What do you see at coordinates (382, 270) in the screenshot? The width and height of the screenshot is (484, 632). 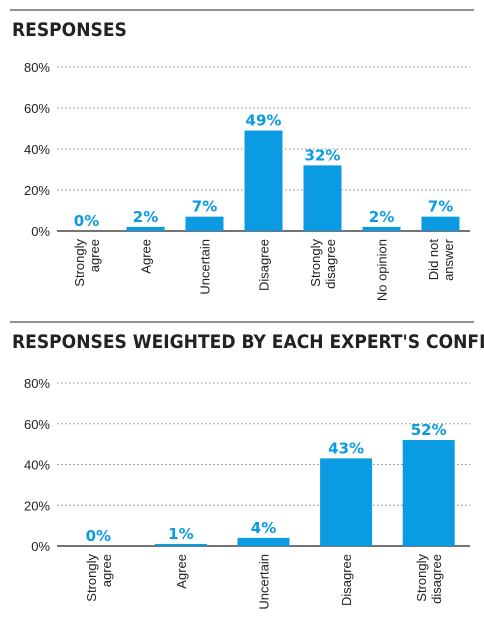 I see `x-tick-label: No opinion` at bounding box center [382, 270].